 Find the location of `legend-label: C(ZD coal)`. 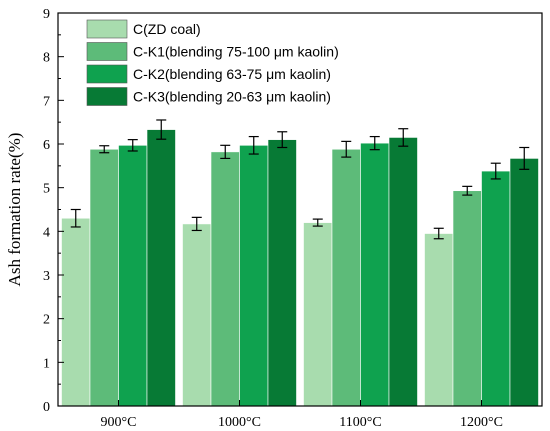

legend-label: C(ZD coal) is located at coordinates (167, 29).